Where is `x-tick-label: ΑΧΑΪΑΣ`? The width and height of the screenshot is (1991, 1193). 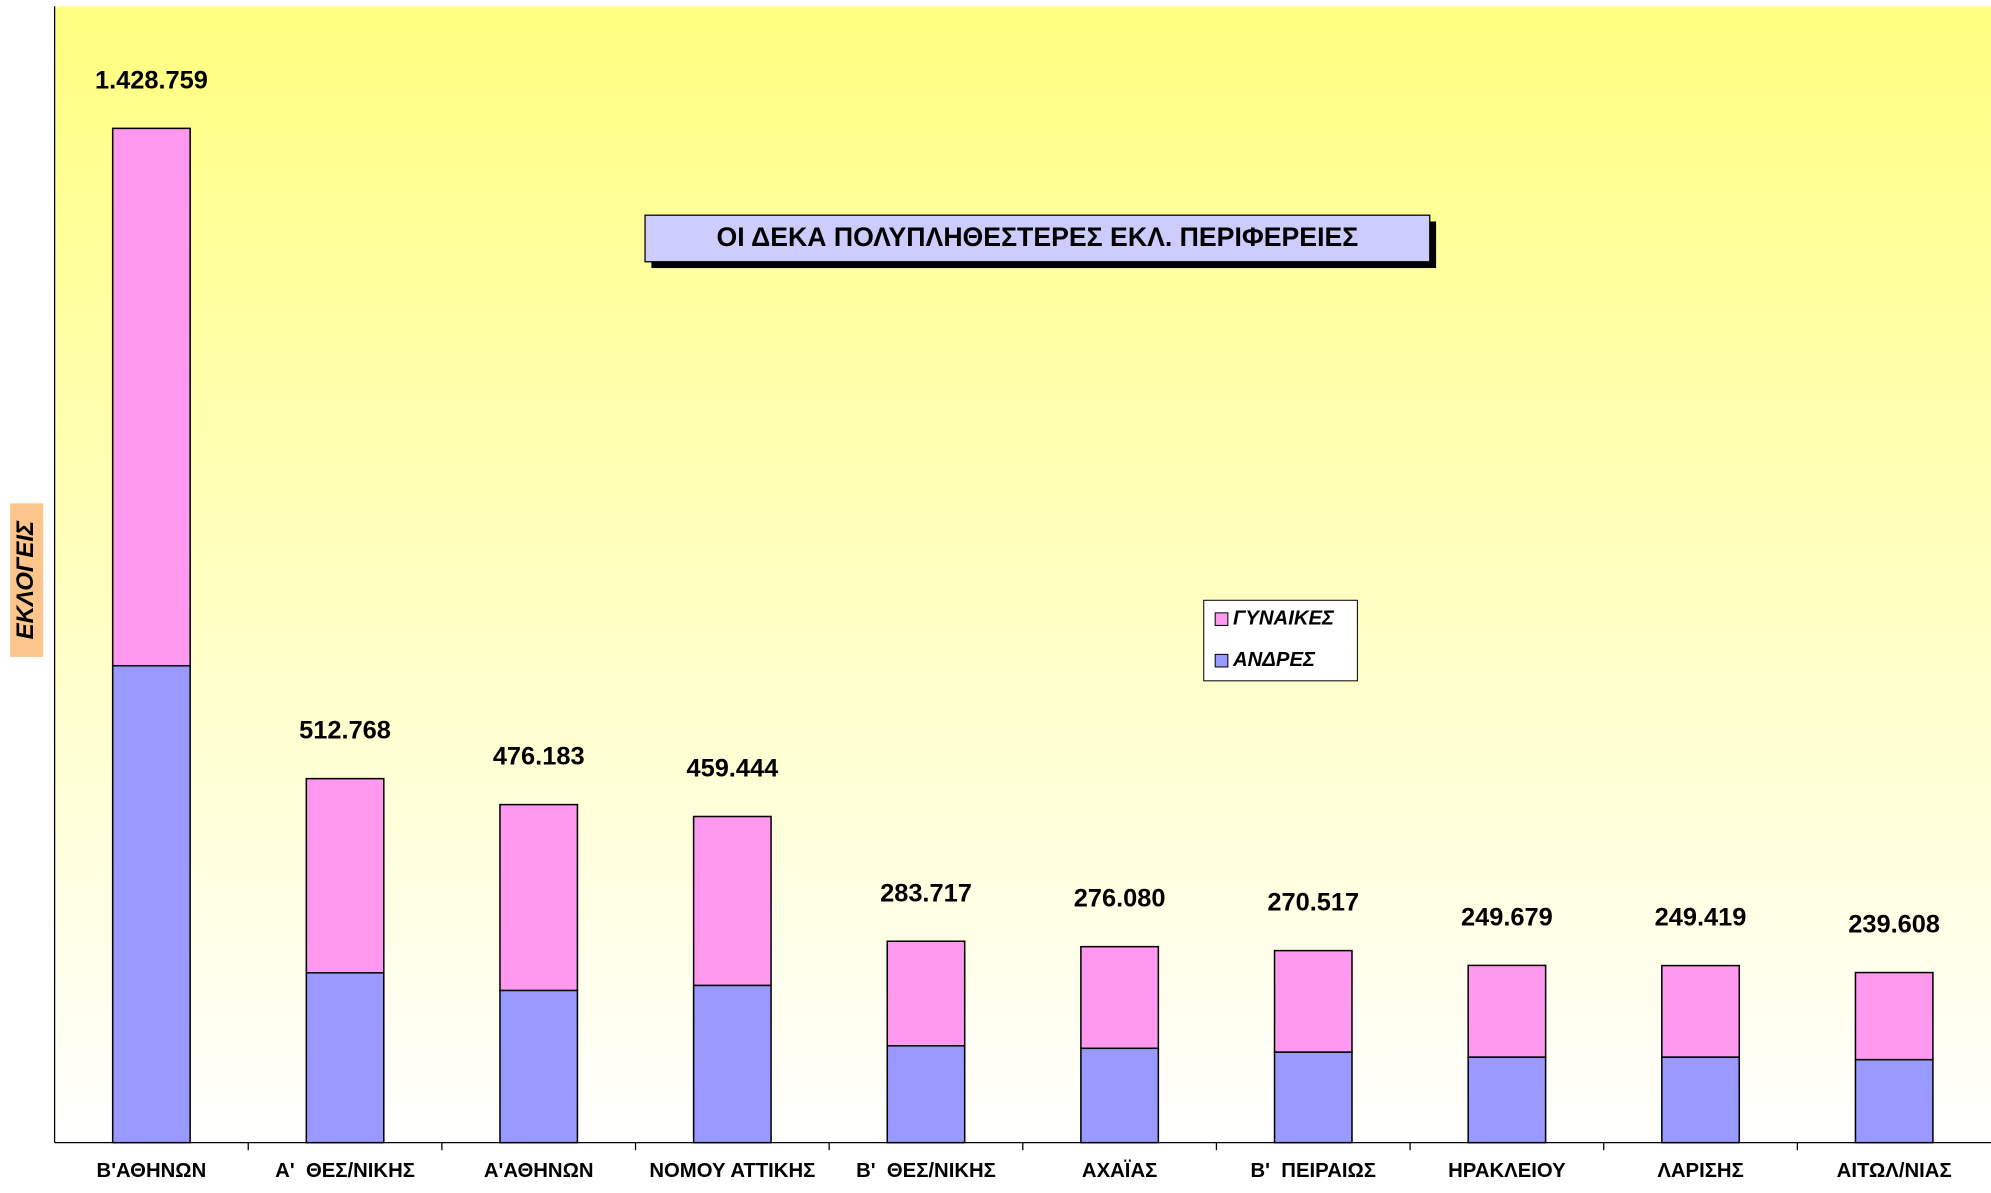 x-tick-label: ΑΧΑΪΑΣ is located at coordinates (1119, 1170).